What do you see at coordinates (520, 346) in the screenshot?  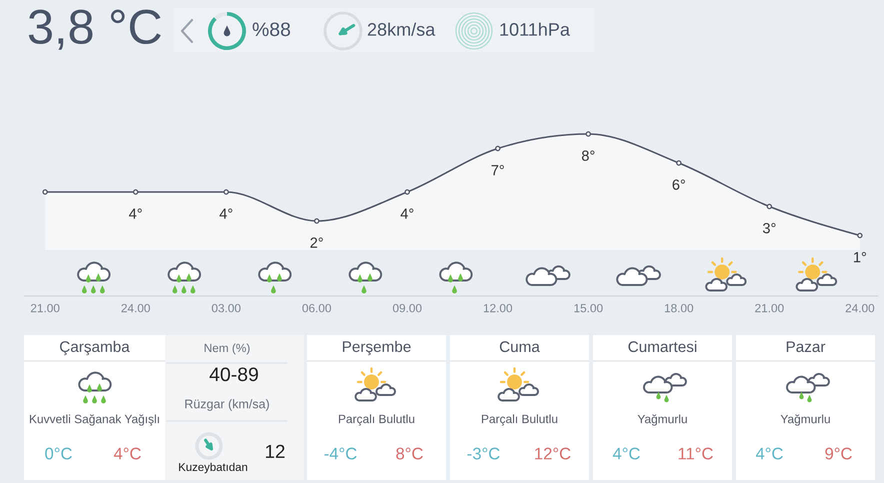 I see `text: Cuma` at bounding box center [520, 346].